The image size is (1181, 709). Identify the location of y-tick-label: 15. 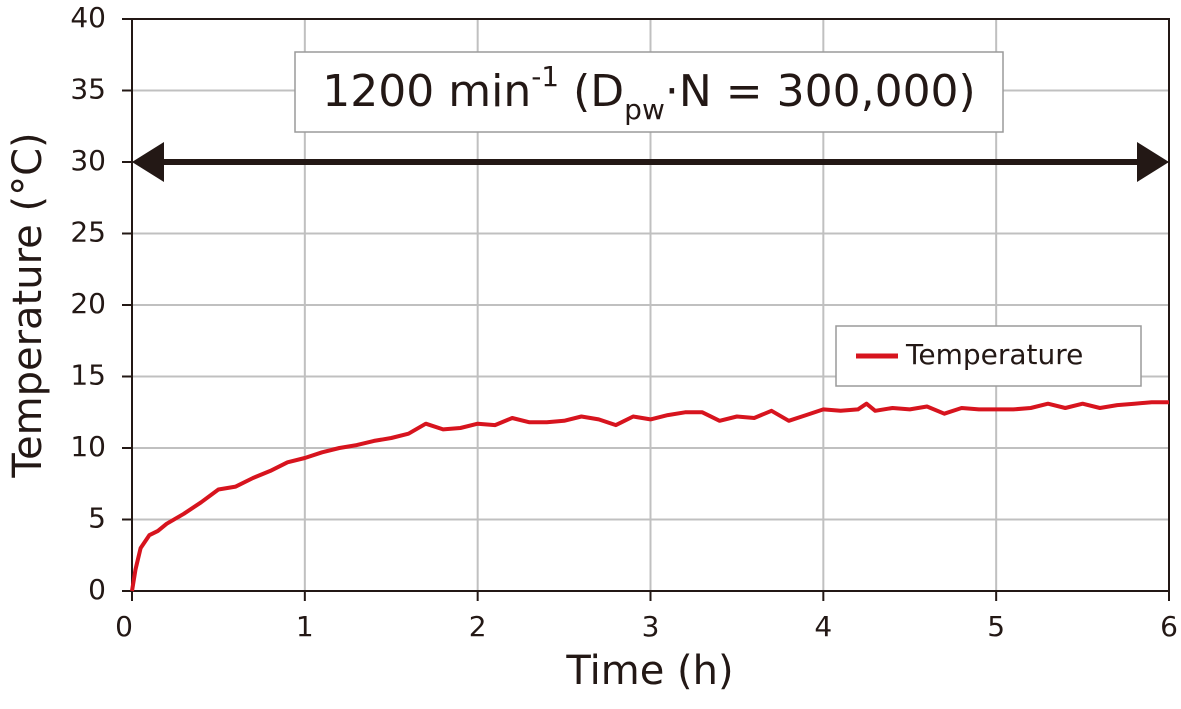
(88, 375).